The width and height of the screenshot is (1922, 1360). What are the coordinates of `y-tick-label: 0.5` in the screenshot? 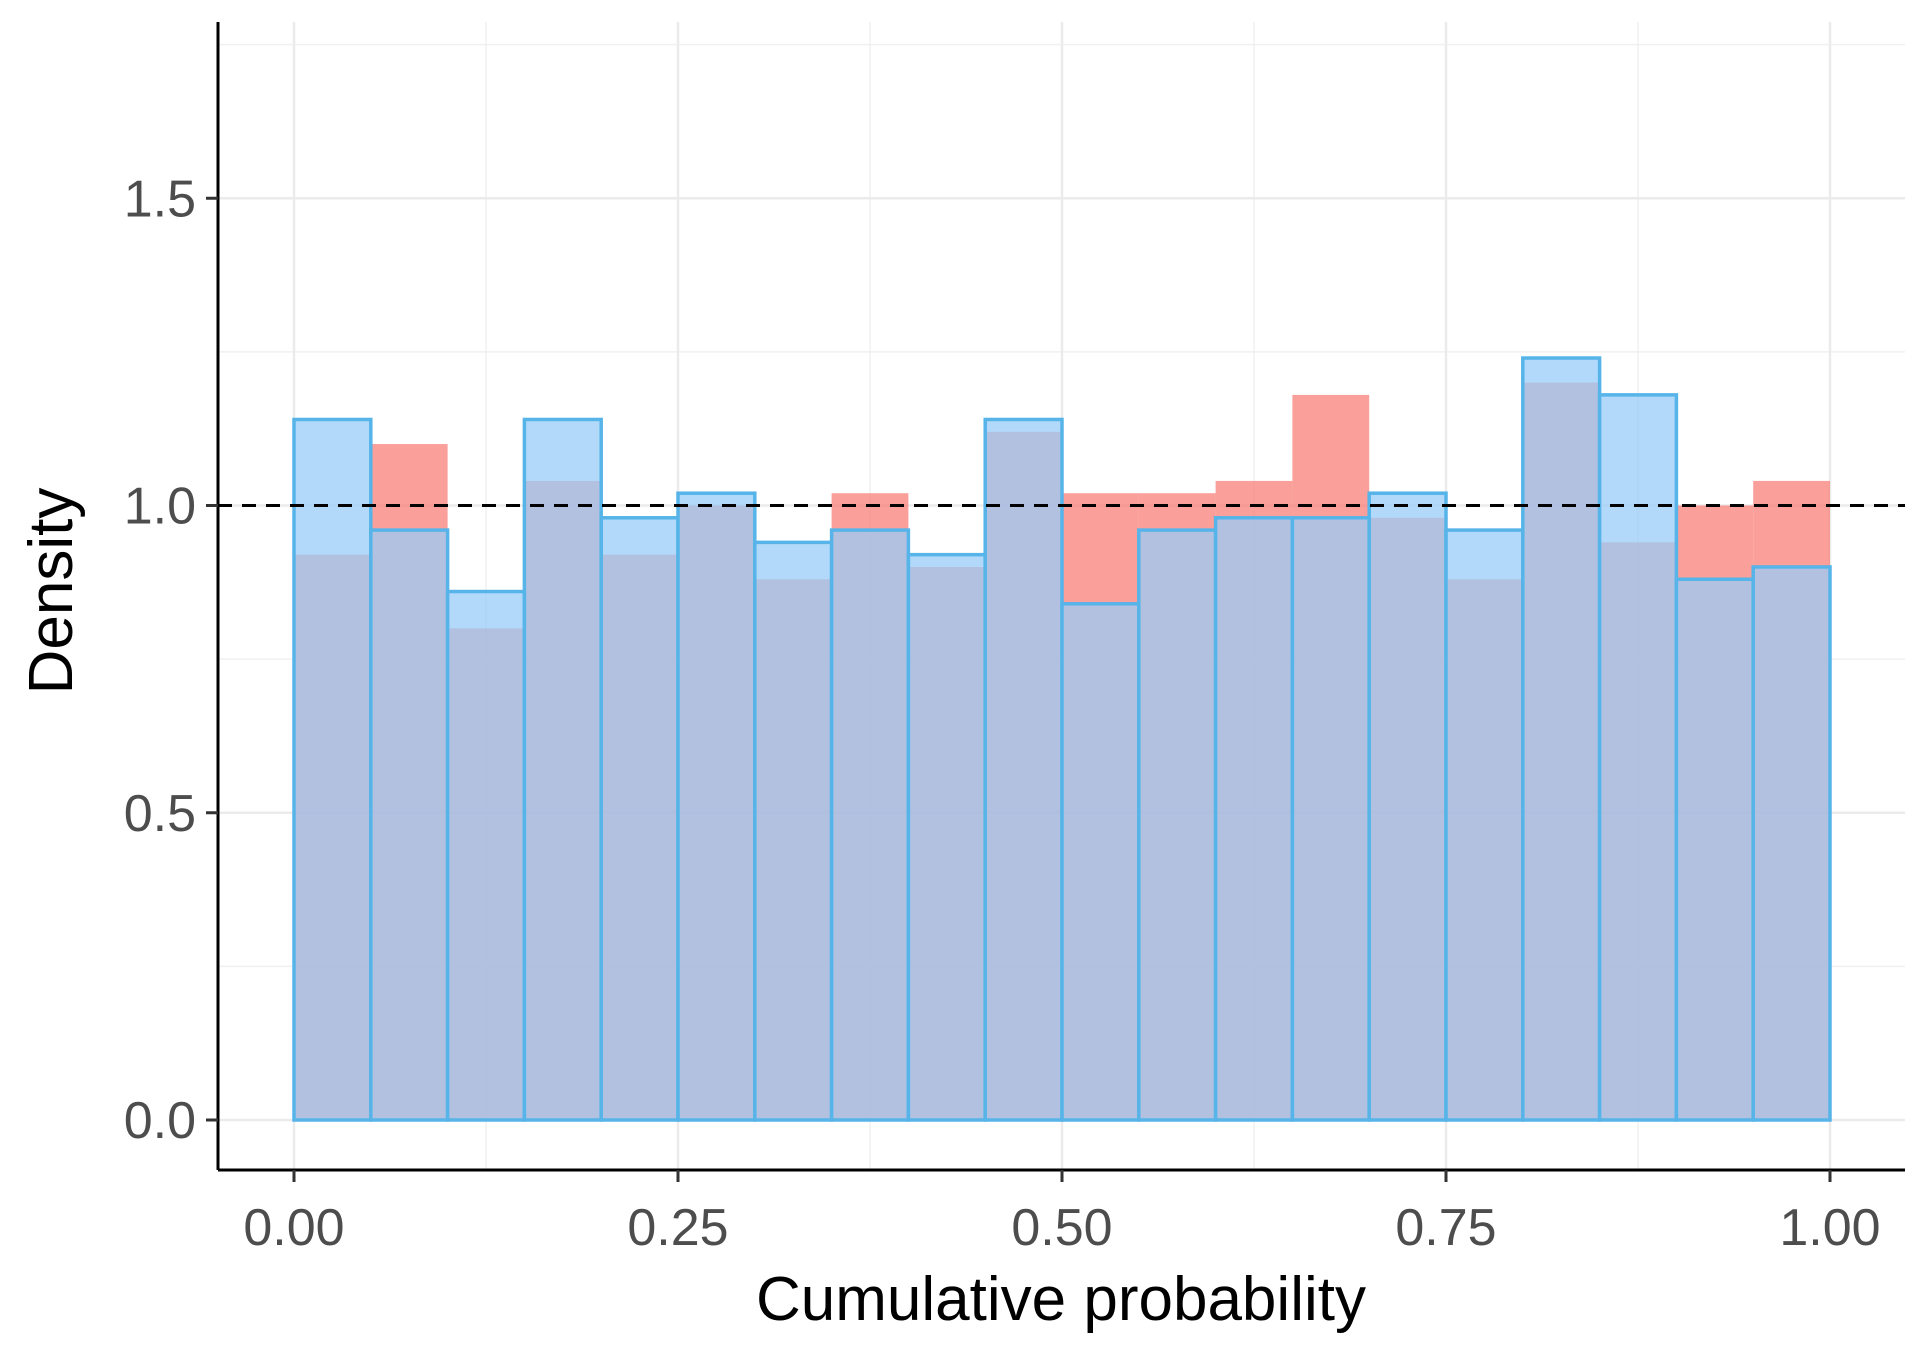 It's located at (160, 814).